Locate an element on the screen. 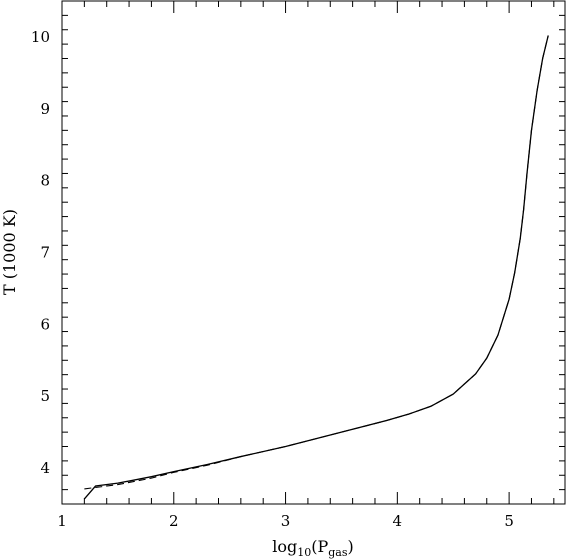 This screenshot has width=566, height=559. y-tick-label: 5 is located at coordinates (45, 396).